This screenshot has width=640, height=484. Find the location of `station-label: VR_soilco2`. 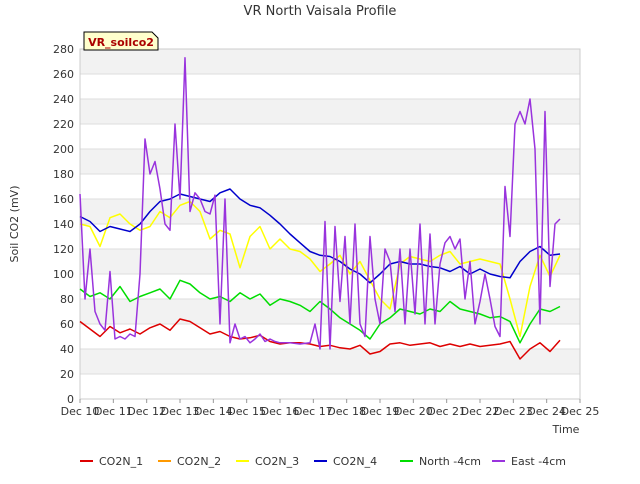

station-label: VR_soilco2 is located at coordinates (121, 42).